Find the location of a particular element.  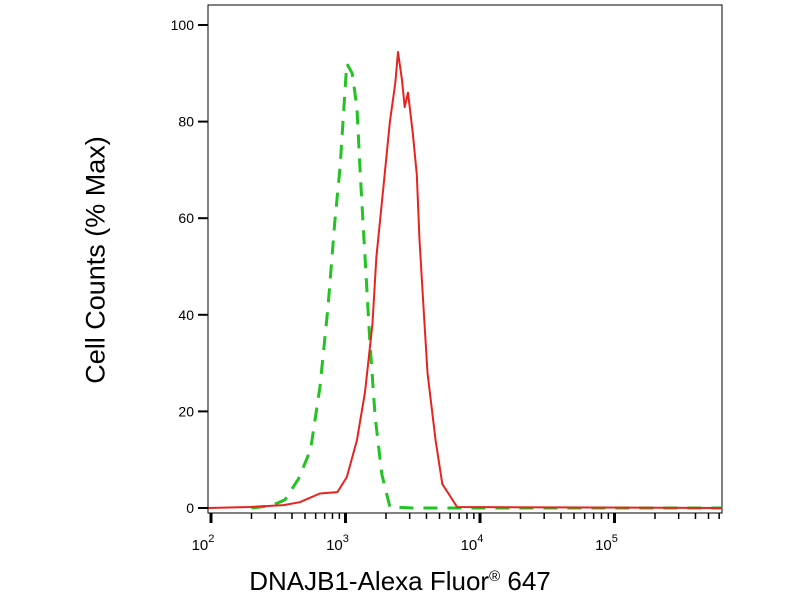

x-tick-label: 10² is located at coordinates (203, 543).